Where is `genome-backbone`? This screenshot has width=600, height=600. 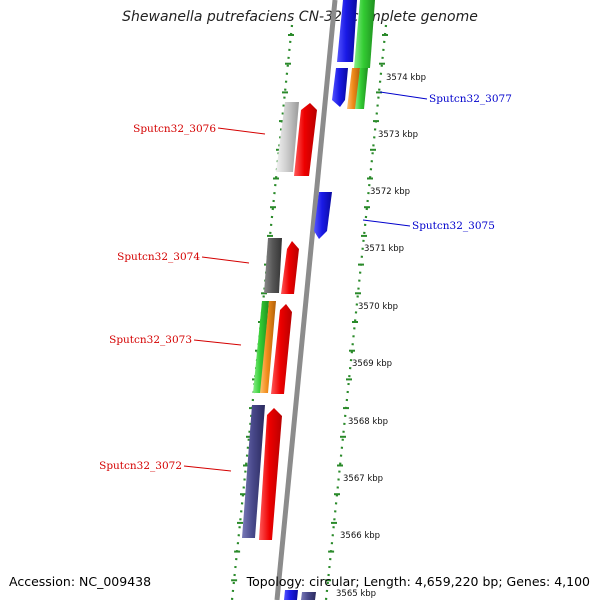
genome-backbone is located at coordinates (306, 300).